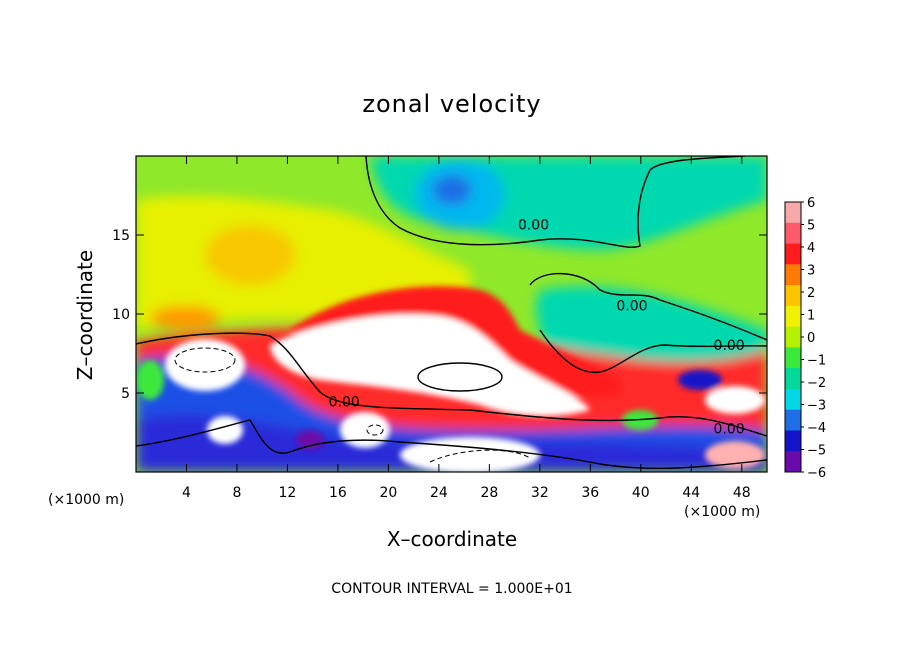 Image resolution: width=904 pixels, height=658 pixels. I want to click on x-tick-label: 8, so click(236, 493).